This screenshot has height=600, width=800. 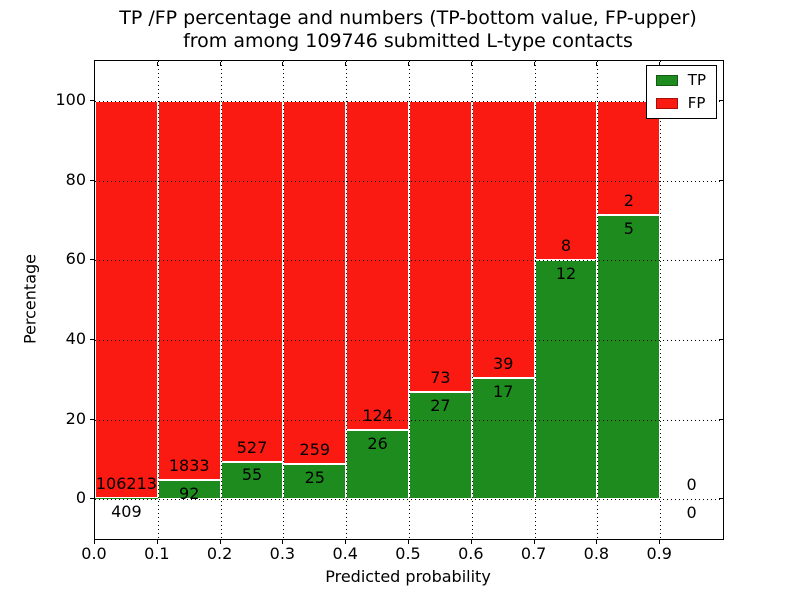 What do you see at coordinates (503, 392) in the screenshot?
I see `tp-count-label: 17` at bounding box center [503, 392].